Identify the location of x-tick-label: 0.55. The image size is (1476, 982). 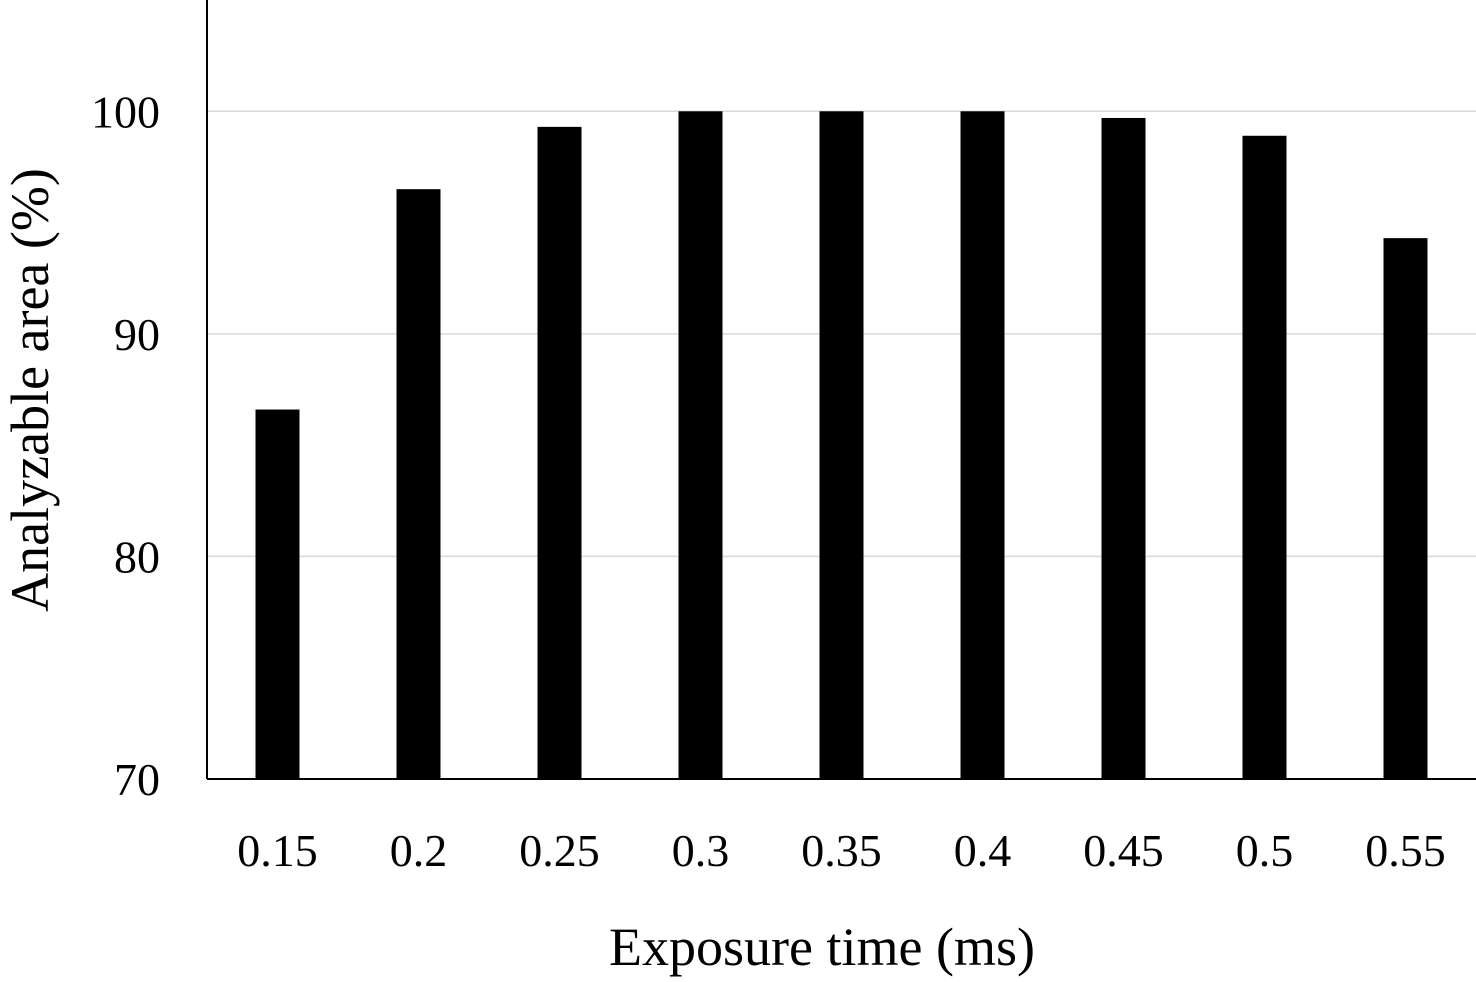
(1405, 850).